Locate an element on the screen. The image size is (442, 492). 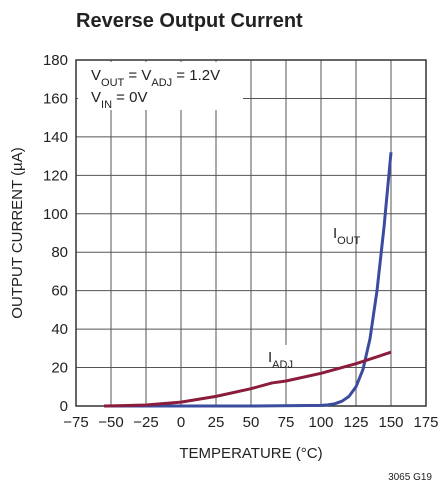
y-tick-label: 180 is located at coordinates (55, 60).